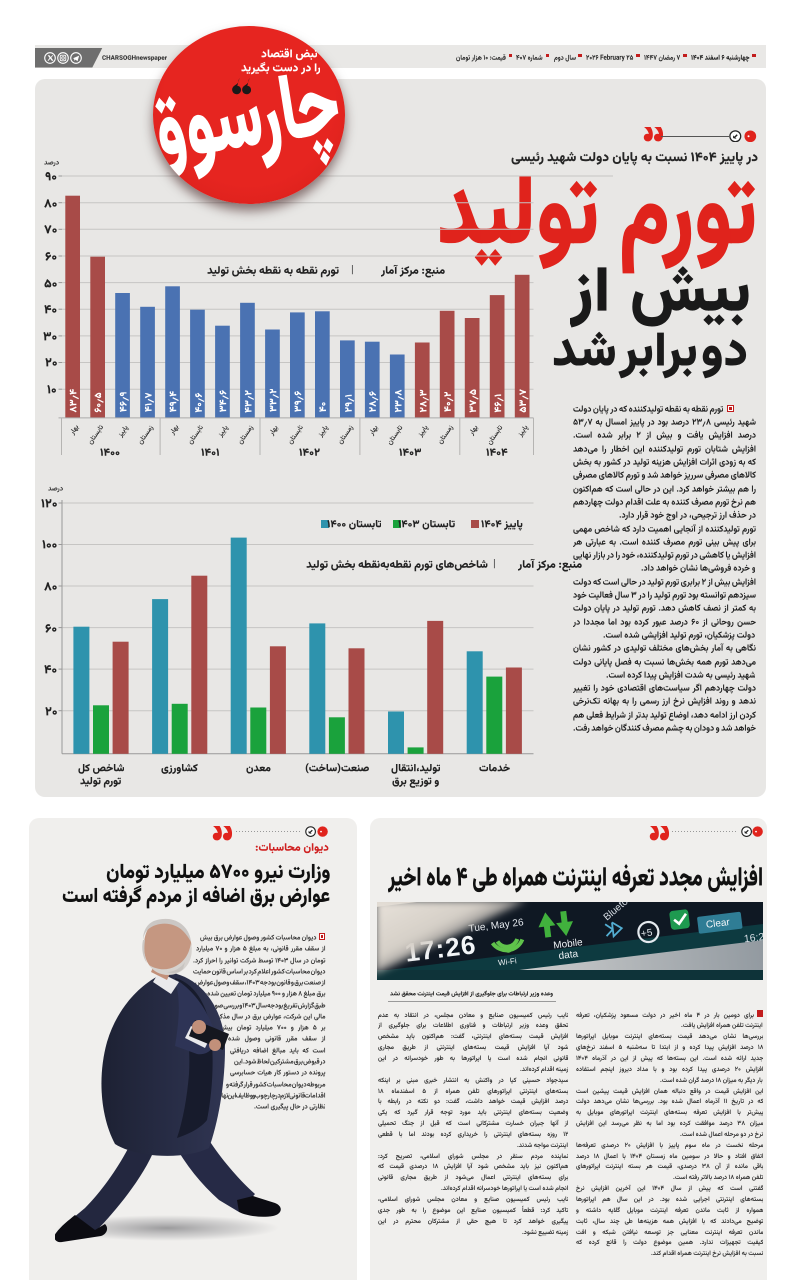 This screenshot has height=1280, width=800. Describe the element at coordinates (718, 924) in the screenshot. I see `svg-text: Clear` at that location.